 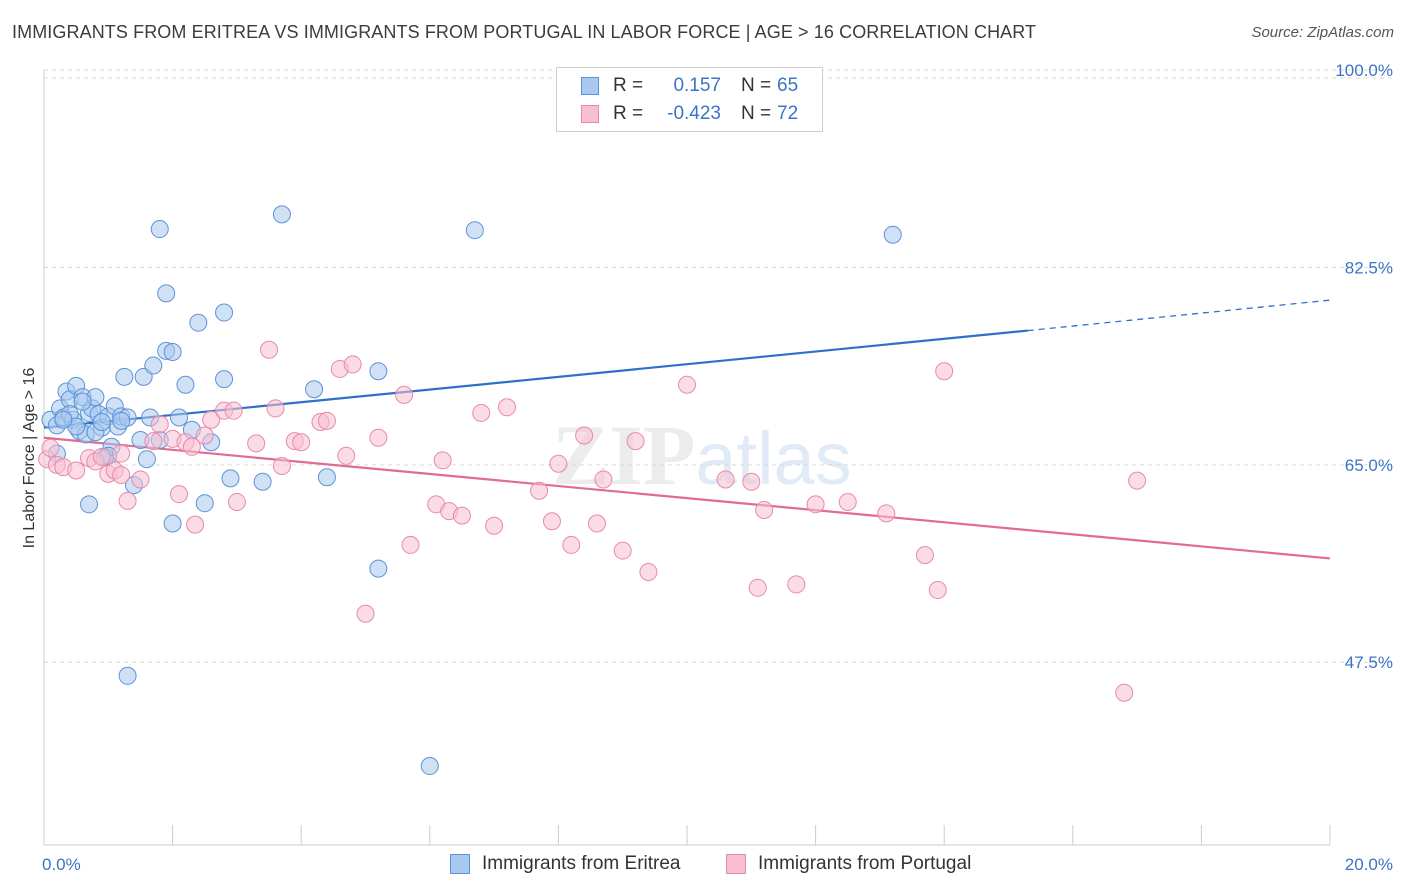 I want to click on portugal-legend-swatch, so click(x=736, y=864).